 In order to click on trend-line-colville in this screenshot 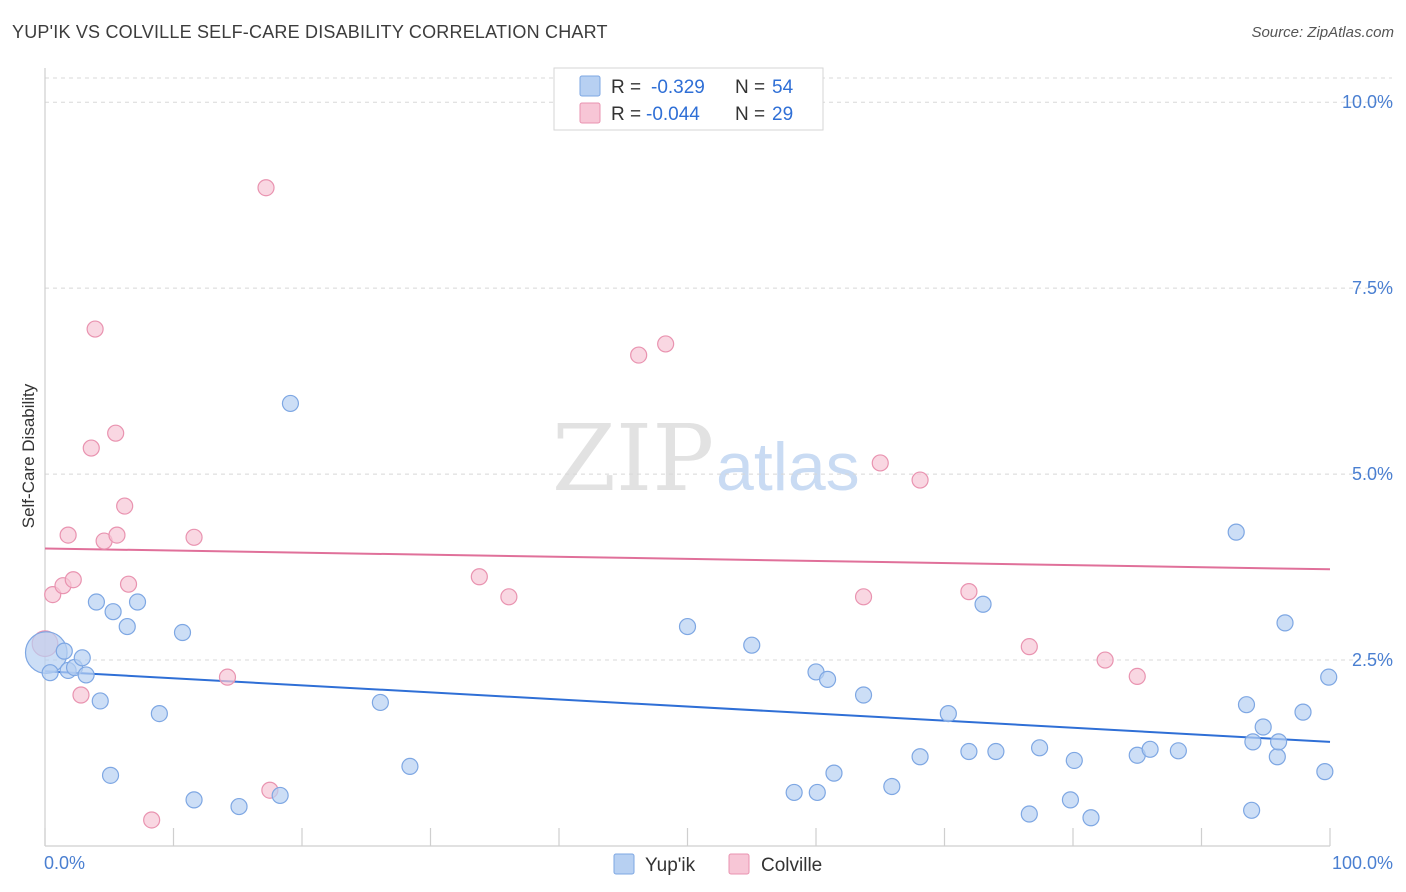, I will do `click(687, 559)`.